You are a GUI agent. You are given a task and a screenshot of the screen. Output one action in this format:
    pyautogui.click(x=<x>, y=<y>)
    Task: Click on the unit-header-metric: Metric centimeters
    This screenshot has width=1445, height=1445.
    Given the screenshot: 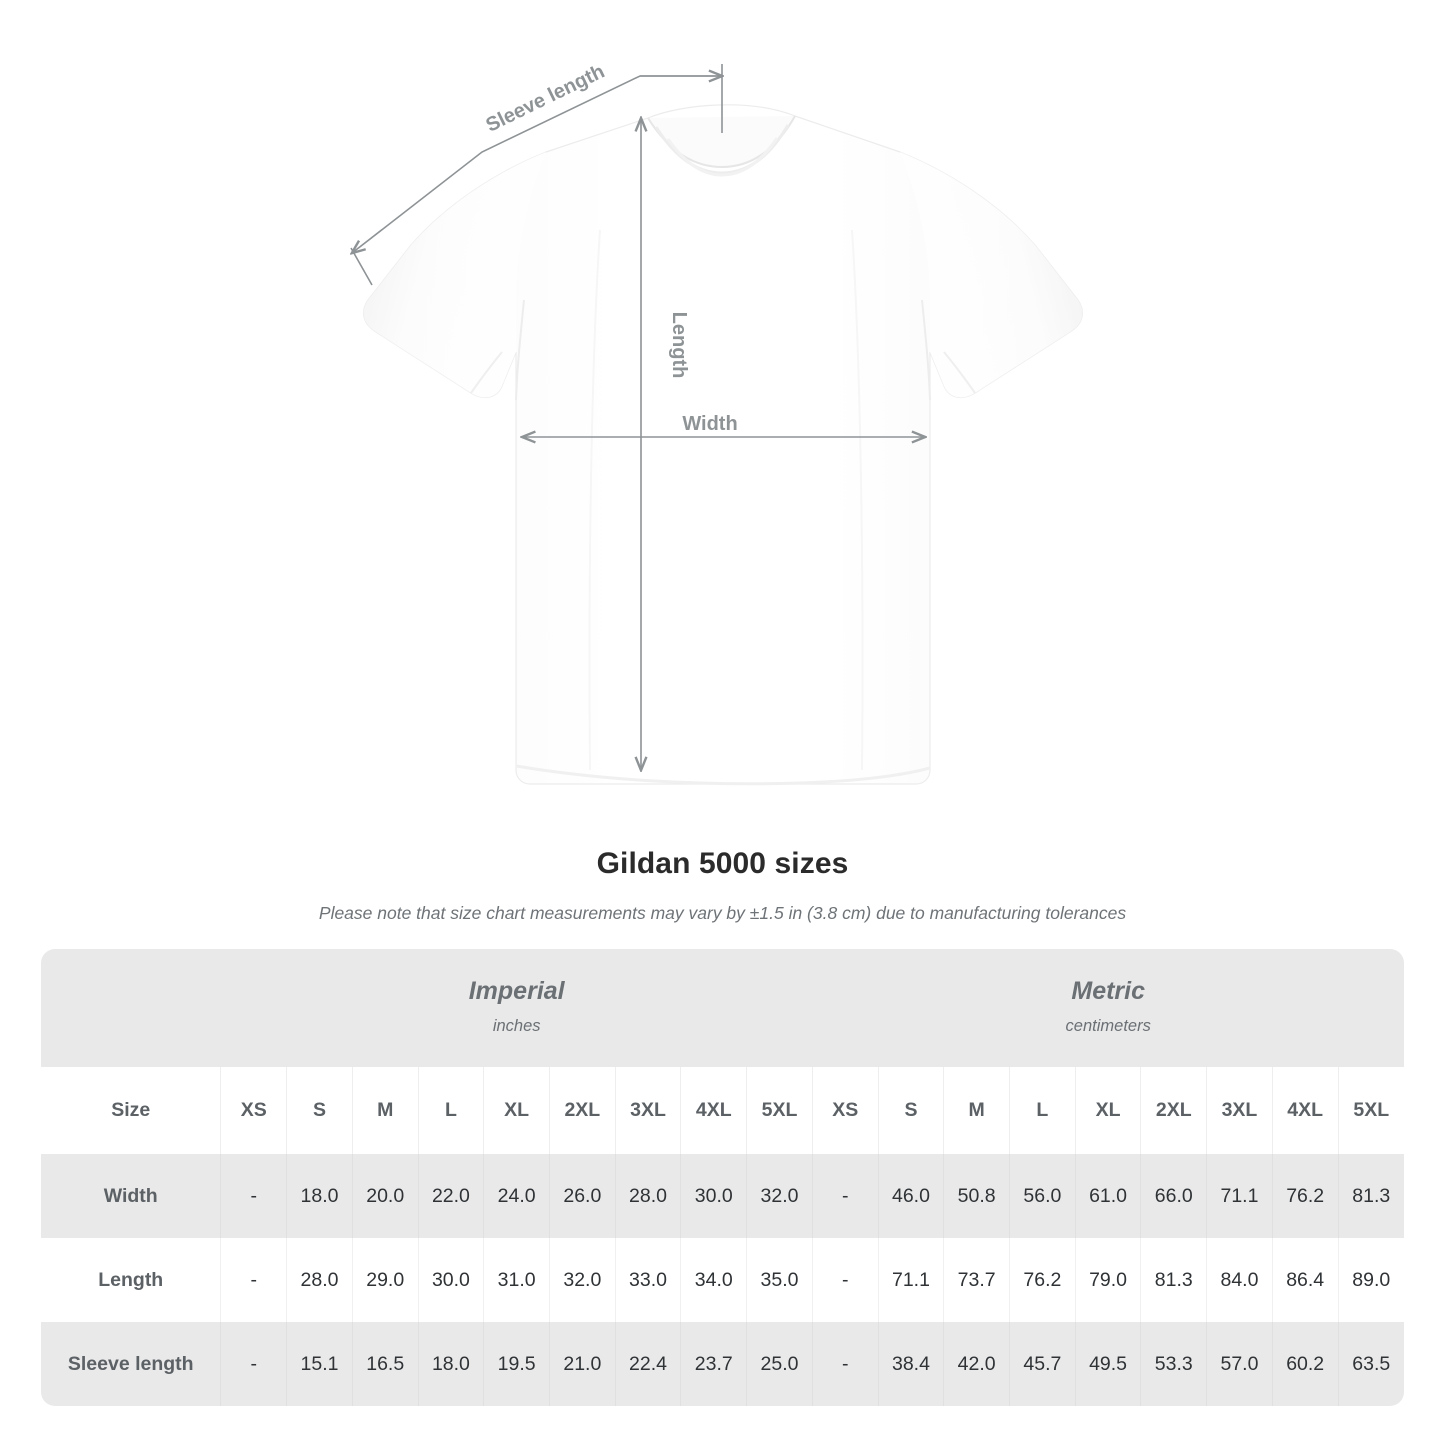 What is the action you would take?
    pyautogui.click(x=1108, y=1008)
    